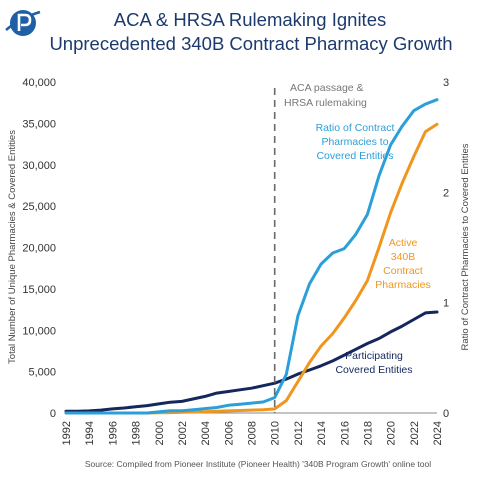 The image size is (480, 480). I want to click on active-annotation-line-4: Pharmacies, so click(402, 285).